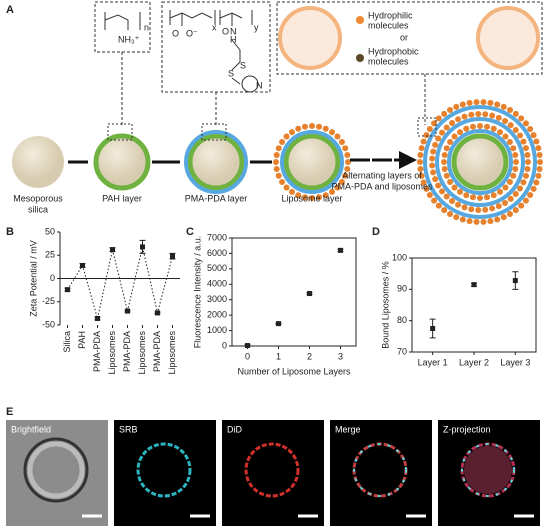 This screenshot has height=528, width=546. Describe the element at coordinates (360, 20) in the screenshot. I see `legend-icon` at that location.